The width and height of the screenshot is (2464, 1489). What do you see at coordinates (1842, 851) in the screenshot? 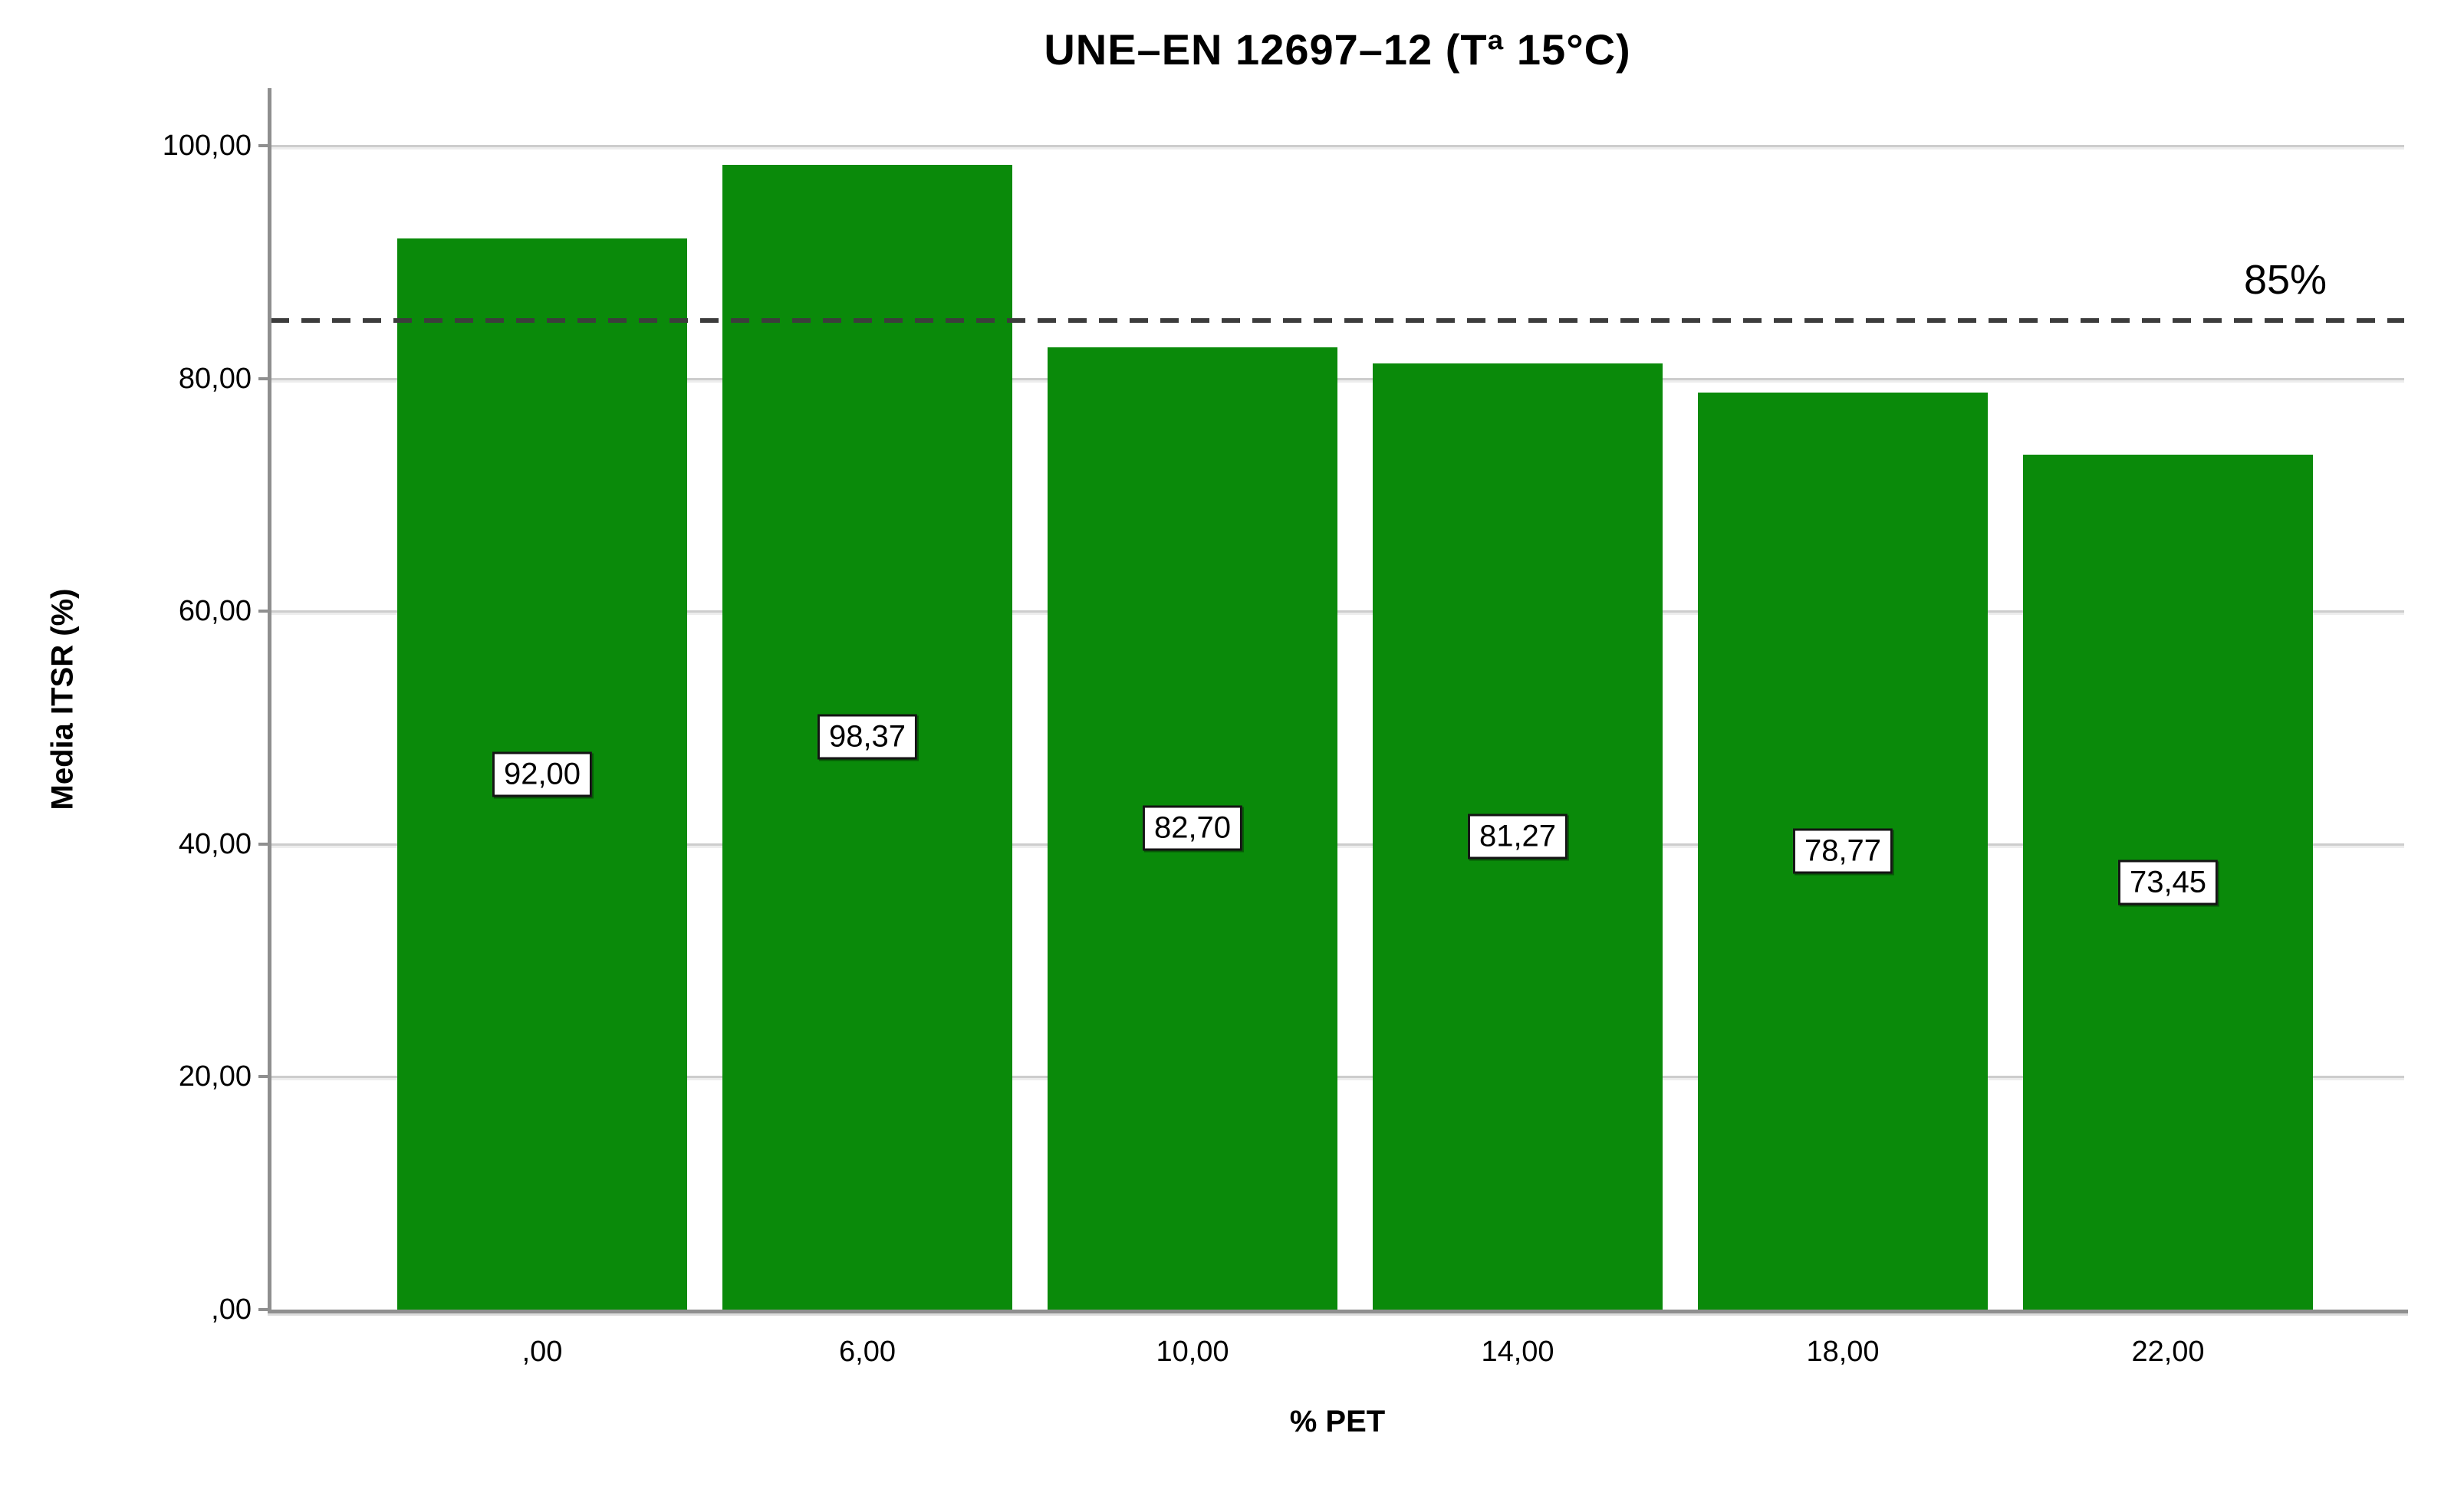
I see `bar-value-label: 78,77` at bounding box center [1842, 851].